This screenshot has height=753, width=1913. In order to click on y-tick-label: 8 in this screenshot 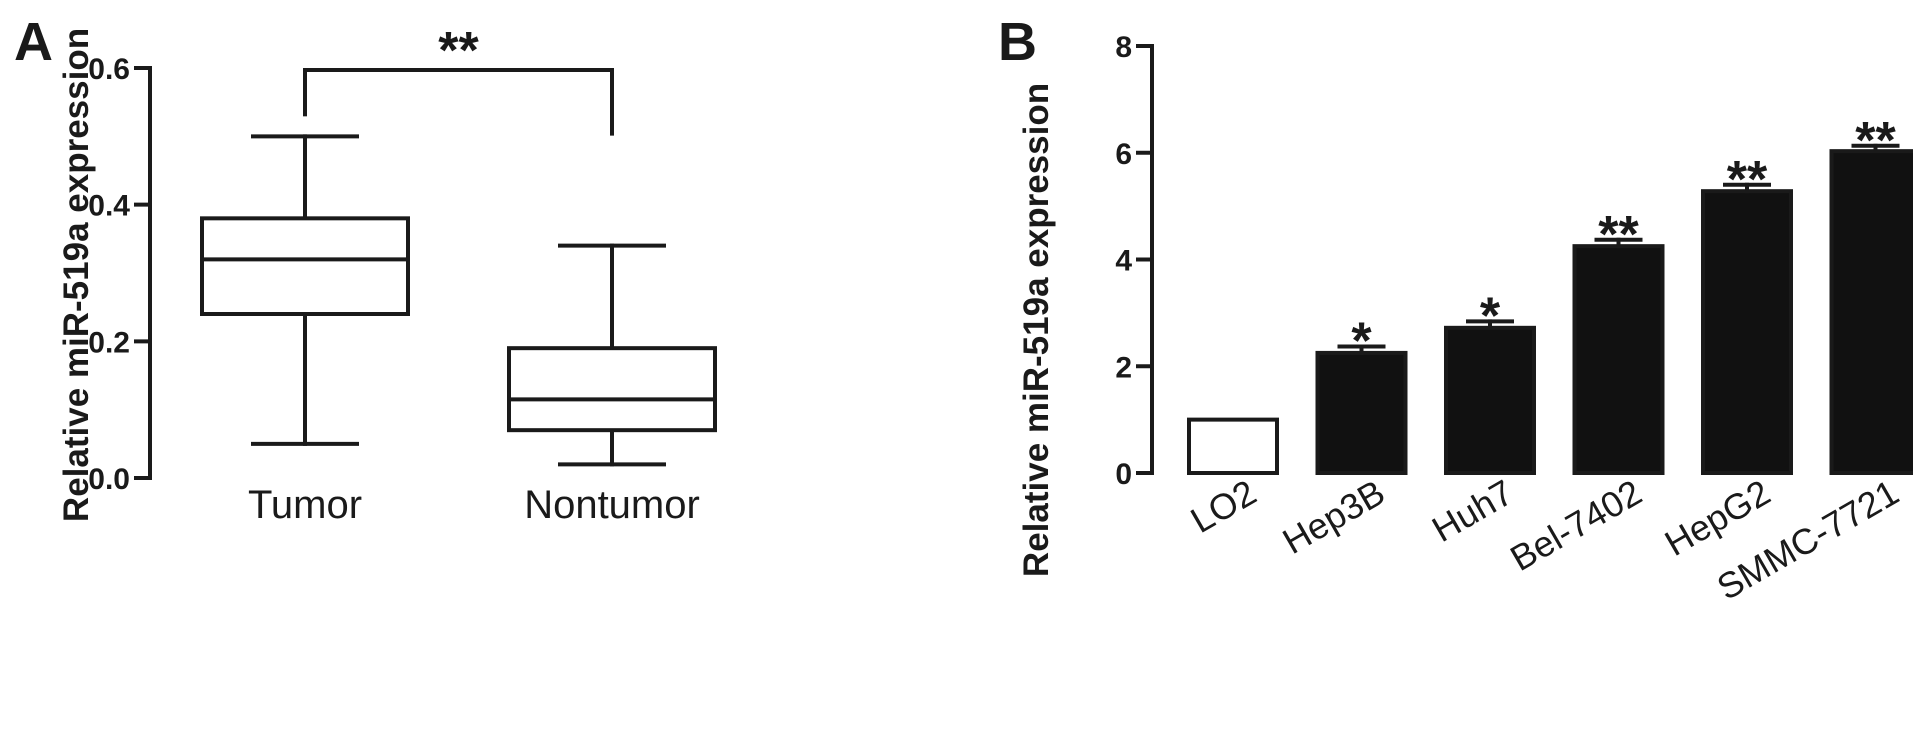, I will do `click(1123, 47)`.